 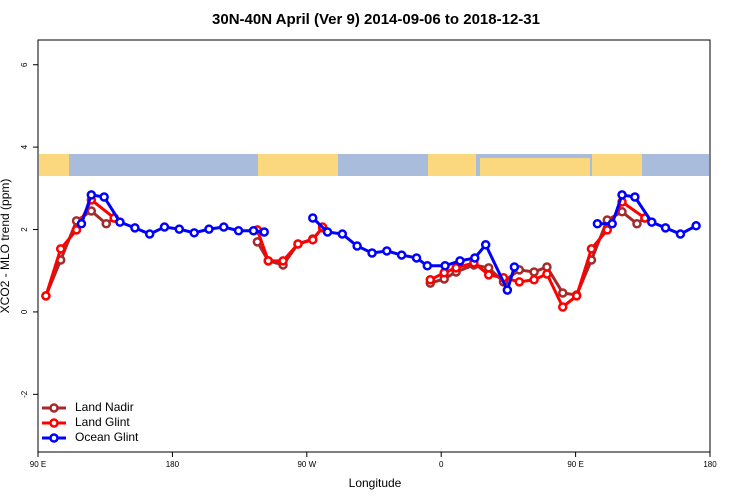 I want to click on y-tick-label: 6, so click(x=24, y=64).